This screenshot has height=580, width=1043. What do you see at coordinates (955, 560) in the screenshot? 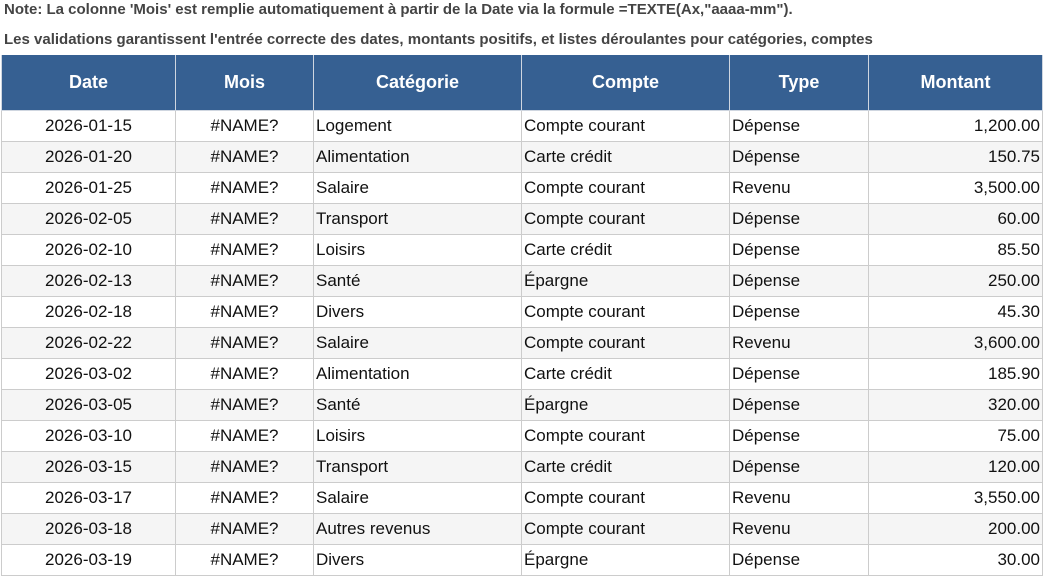
I see `cell-montant: 30.00` at bounding box center [955, 560].